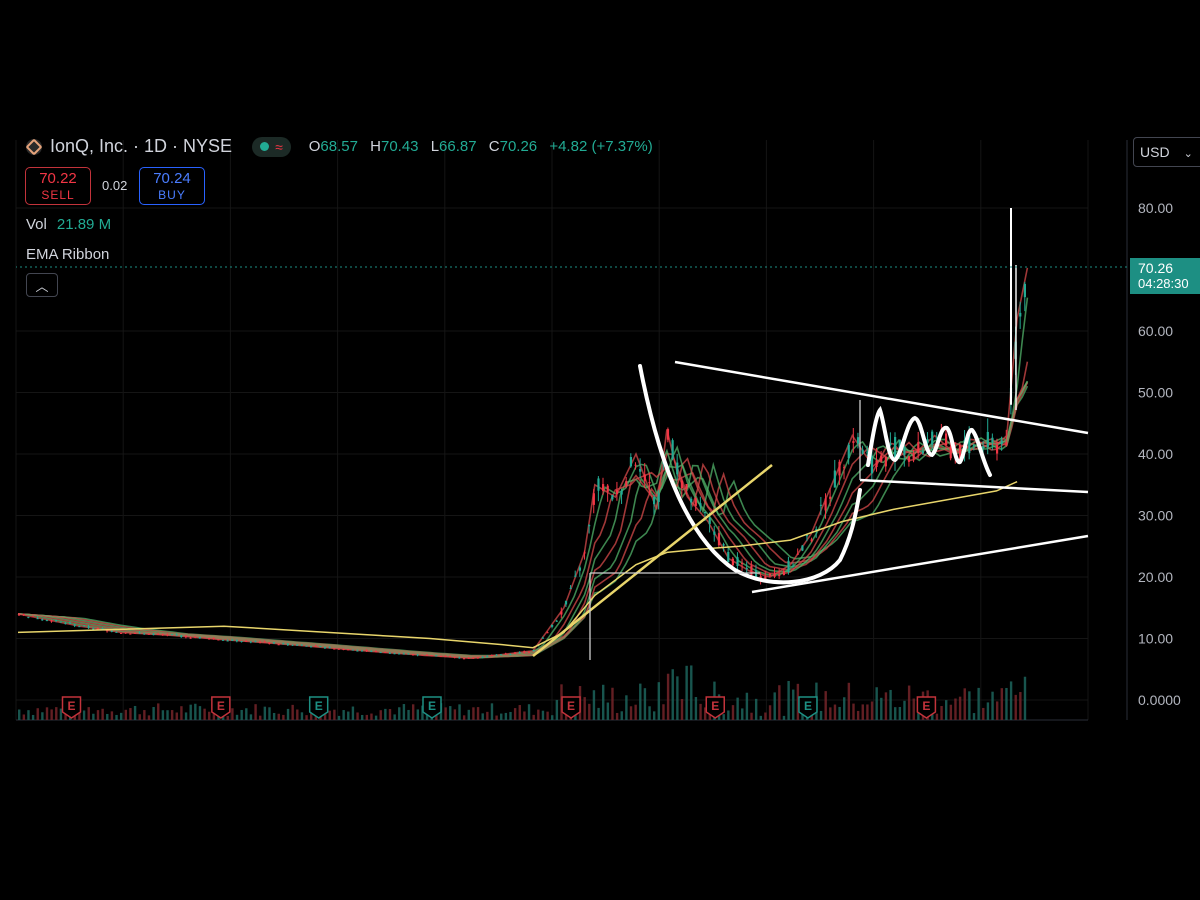 Image resolution: width=1200 pixels, height=900 pixels. Describe the element at coordinates (1188, 154) in the screenshot. I see `chevron-down-icon: ⌄` at that location.